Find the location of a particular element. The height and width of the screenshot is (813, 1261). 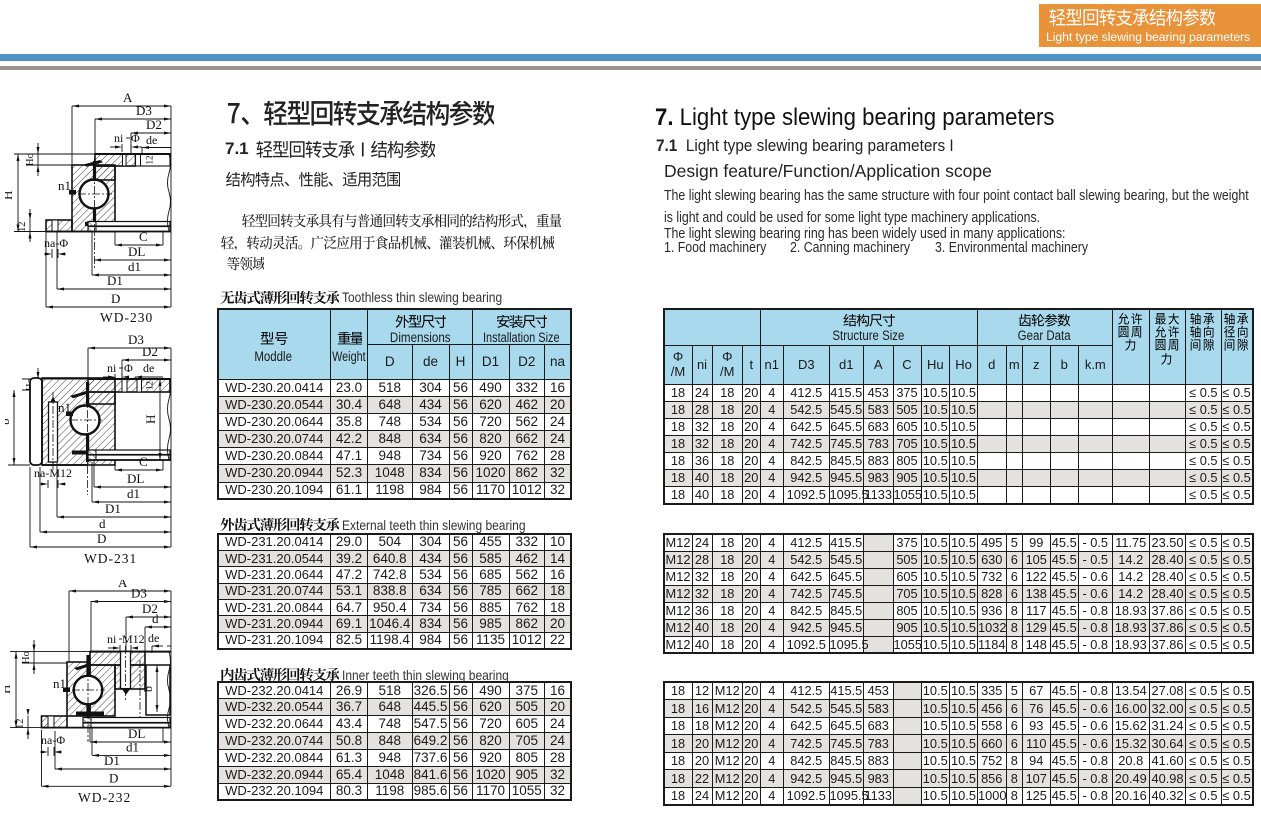

svg-text: na-M12 is located at coordinates (53, 473).